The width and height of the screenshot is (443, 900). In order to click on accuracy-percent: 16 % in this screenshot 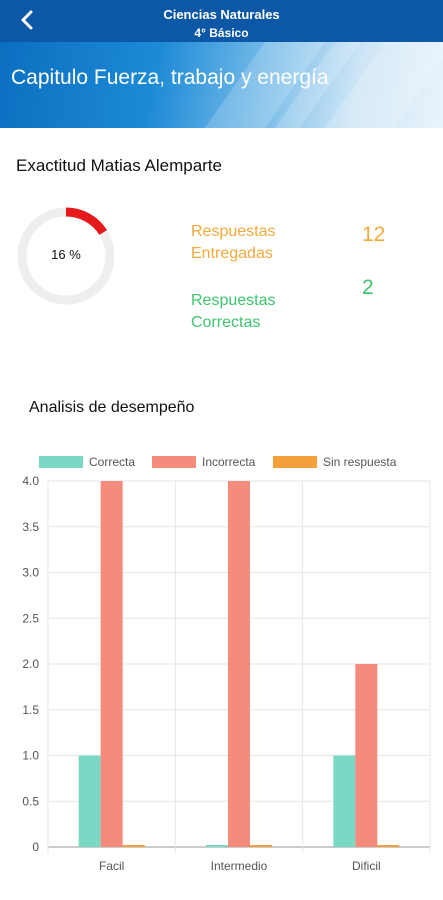, I will do `click(66, 254)`.